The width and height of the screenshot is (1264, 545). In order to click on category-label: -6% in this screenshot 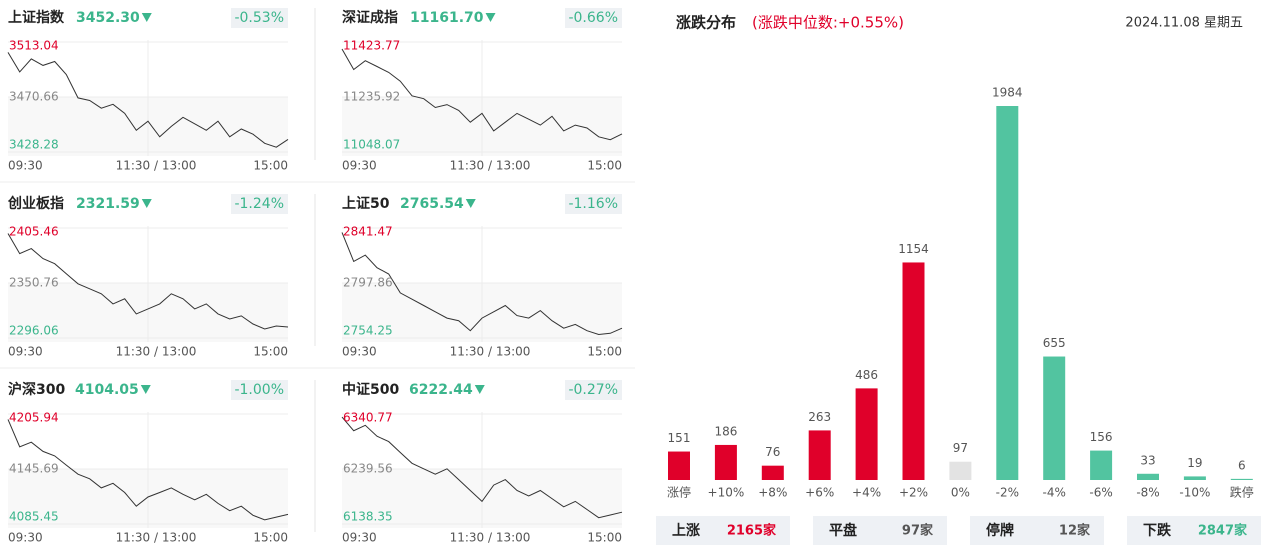, I will do `click(1100, 493)`.